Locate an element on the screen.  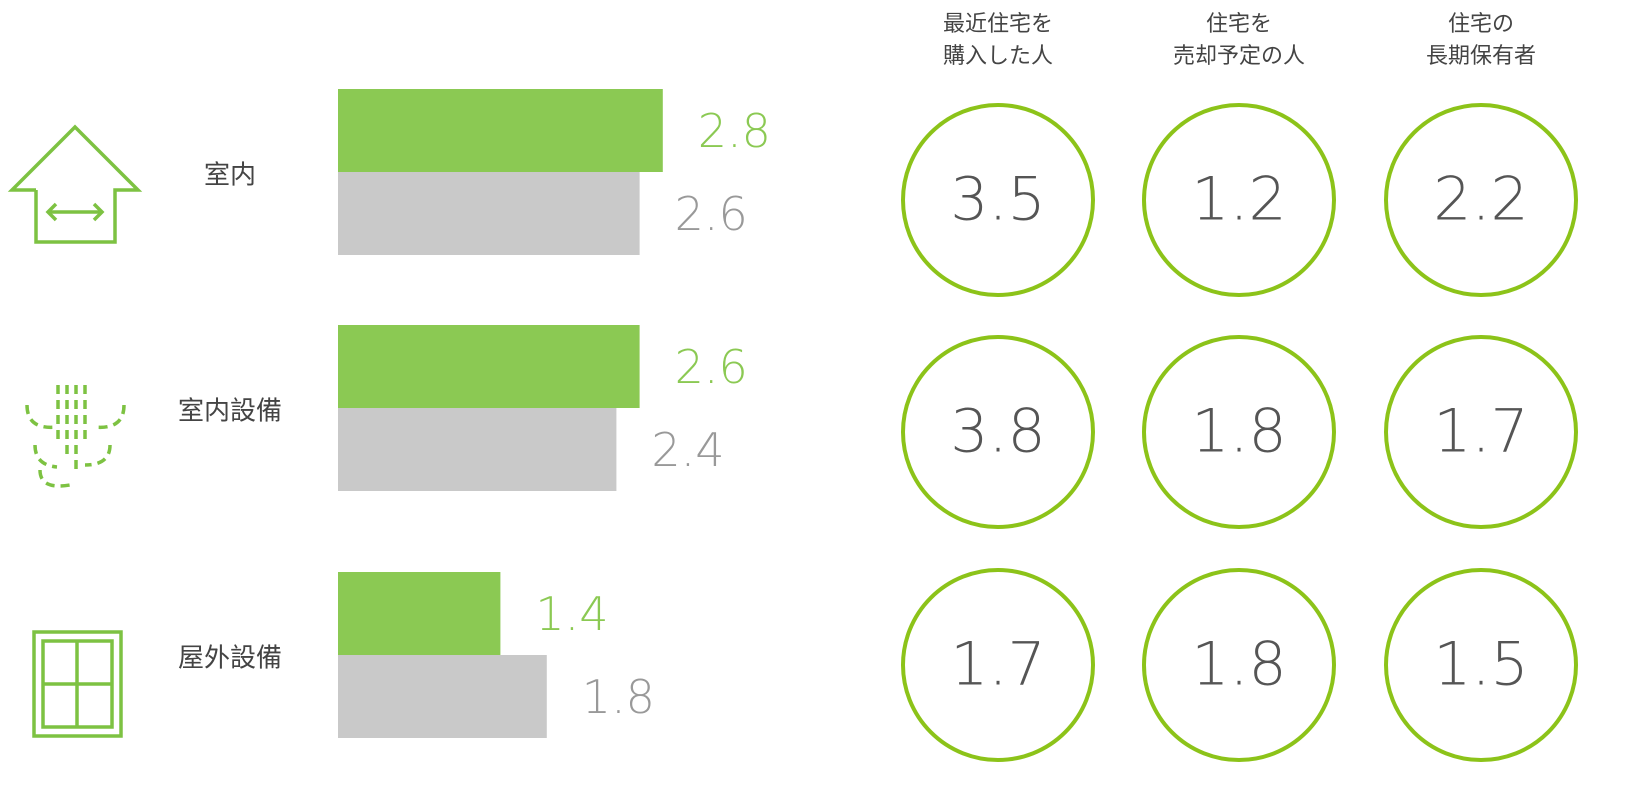
cell-value: 2.2 is located at coordinates (1480, 200).